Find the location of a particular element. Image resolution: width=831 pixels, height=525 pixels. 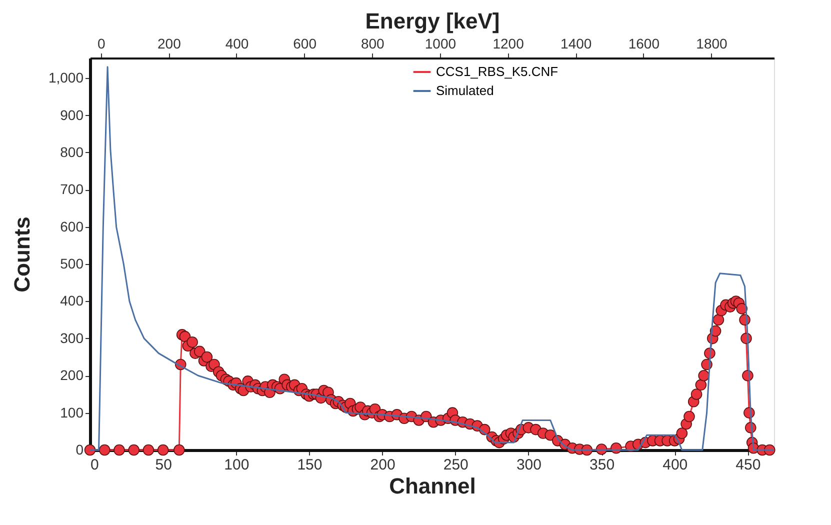

y-tick-label: 300 is located at coordinates (72, 338).